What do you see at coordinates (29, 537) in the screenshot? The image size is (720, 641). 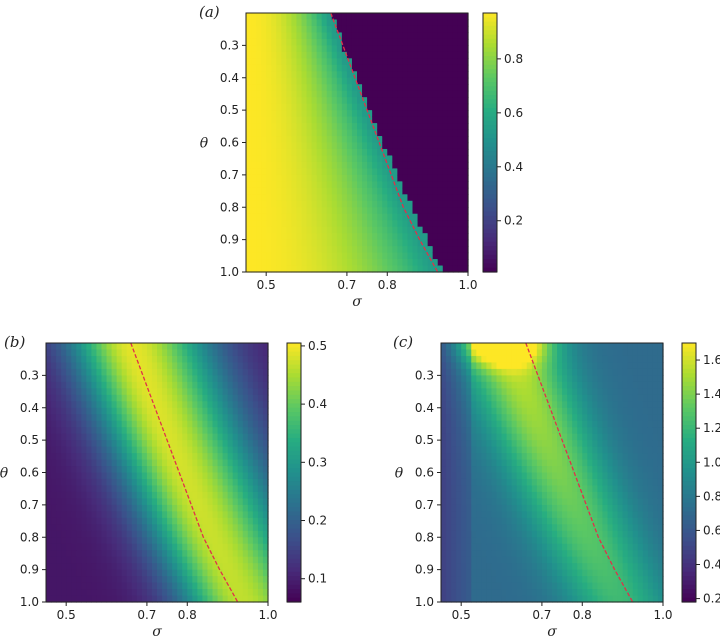 I see `y-tick-label: 0.8` at bounding box center [29, 537].